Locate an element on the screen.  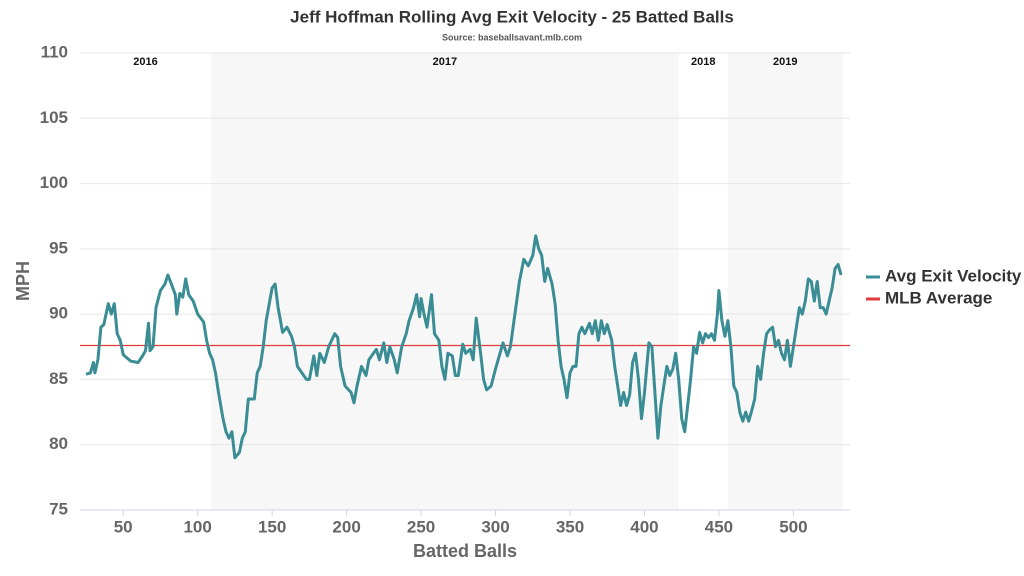
x-tick-label: 350 is located at coordinates (570, 526).